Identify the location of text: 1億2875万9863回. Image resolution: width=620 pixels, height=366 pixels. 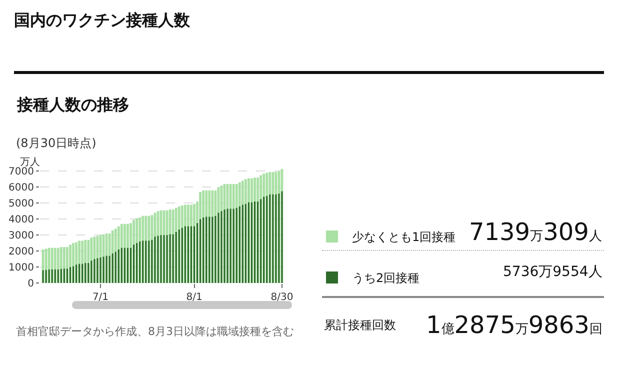
(514, 325).